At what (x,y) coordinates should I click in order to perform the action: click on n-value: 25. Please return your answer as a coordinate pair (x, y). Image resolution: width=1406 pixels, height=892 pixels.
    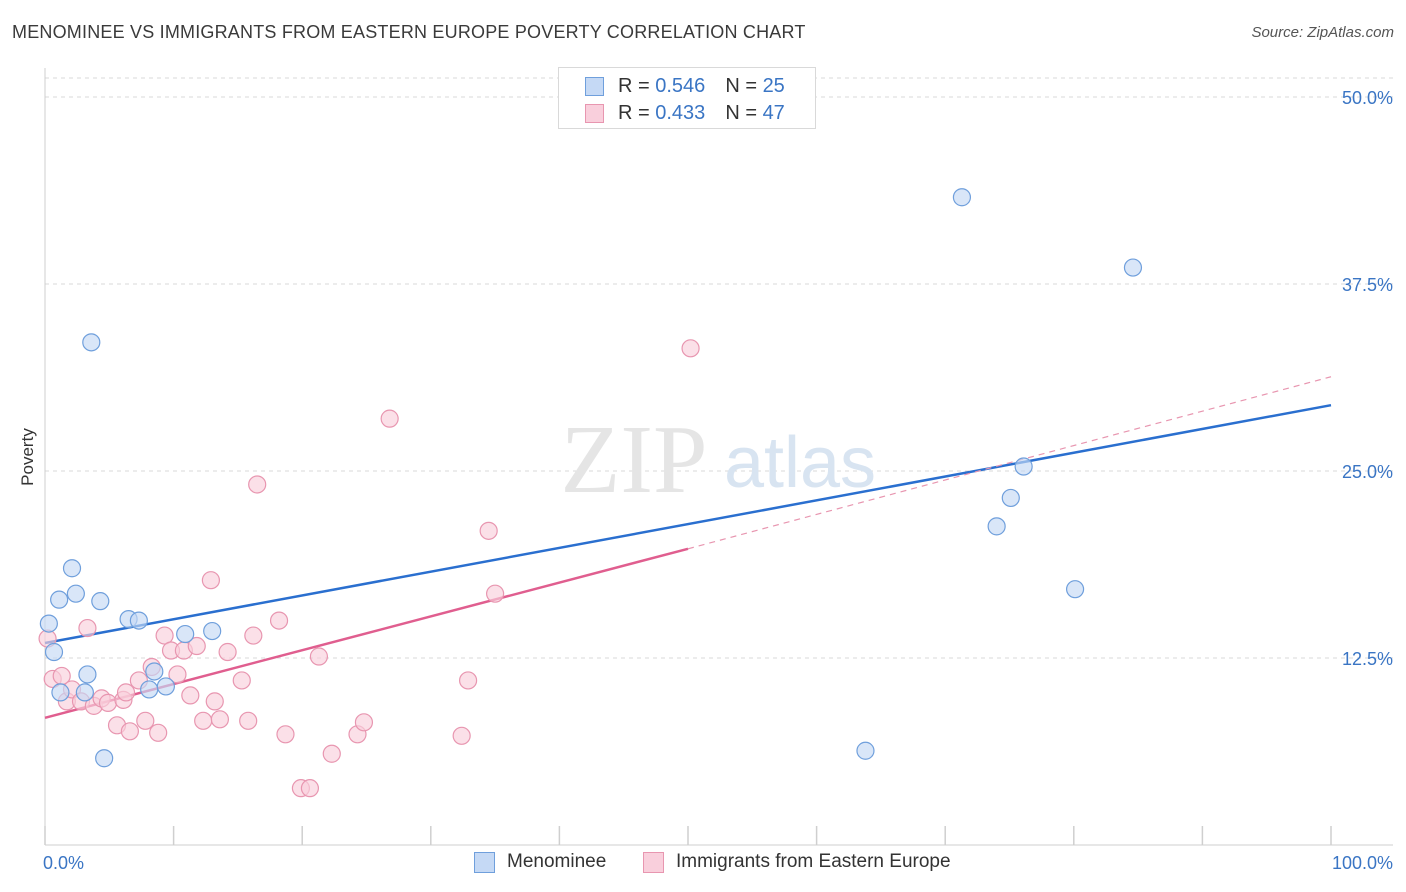
    Looking at the image, I should click on (773, 85).